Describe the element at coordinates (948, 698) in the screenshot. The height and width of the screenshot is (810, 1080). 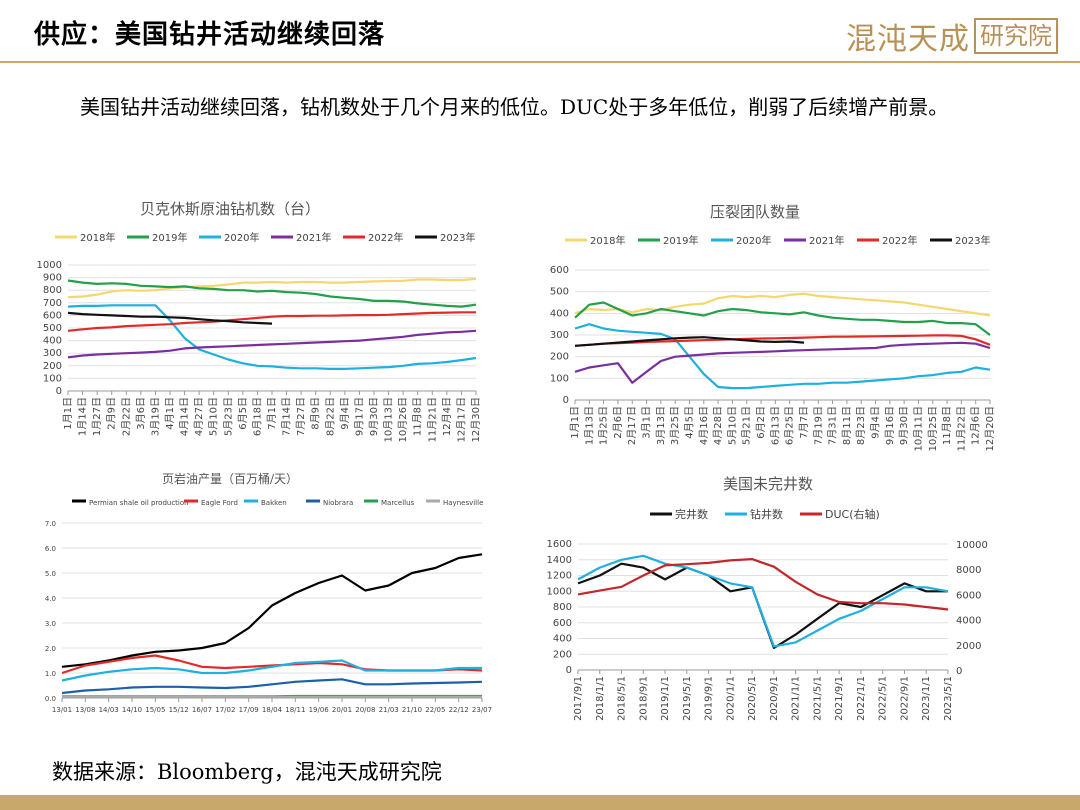
I see `x-tick-label: 2023/5/1` at that location.